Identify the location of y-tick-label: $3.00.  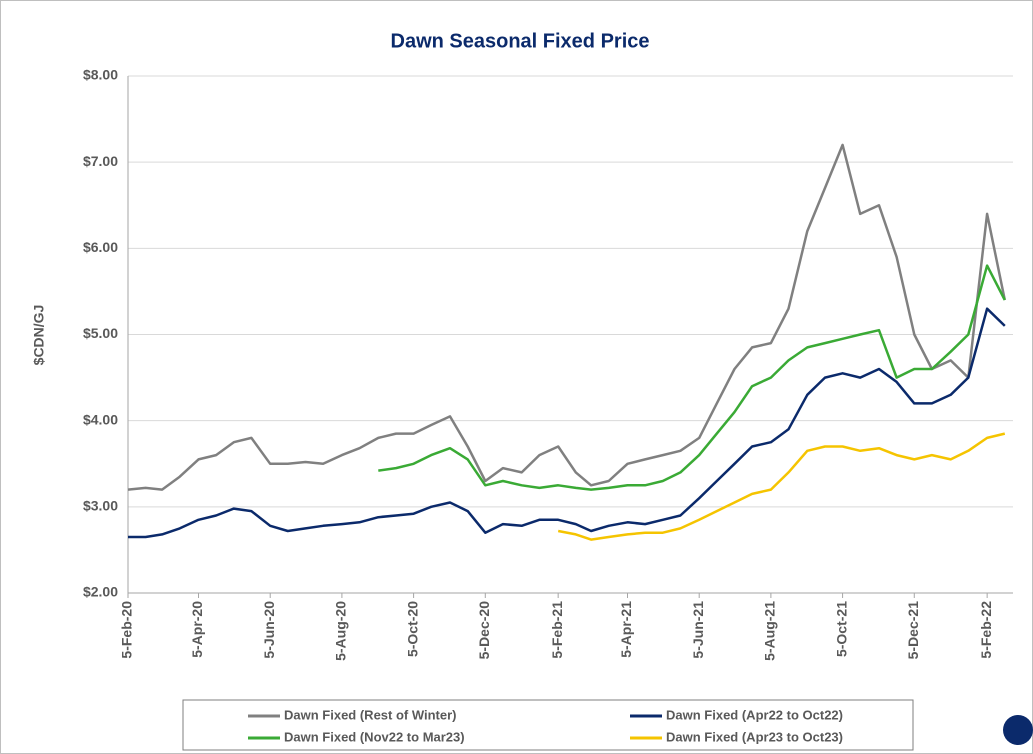
(100, 506).